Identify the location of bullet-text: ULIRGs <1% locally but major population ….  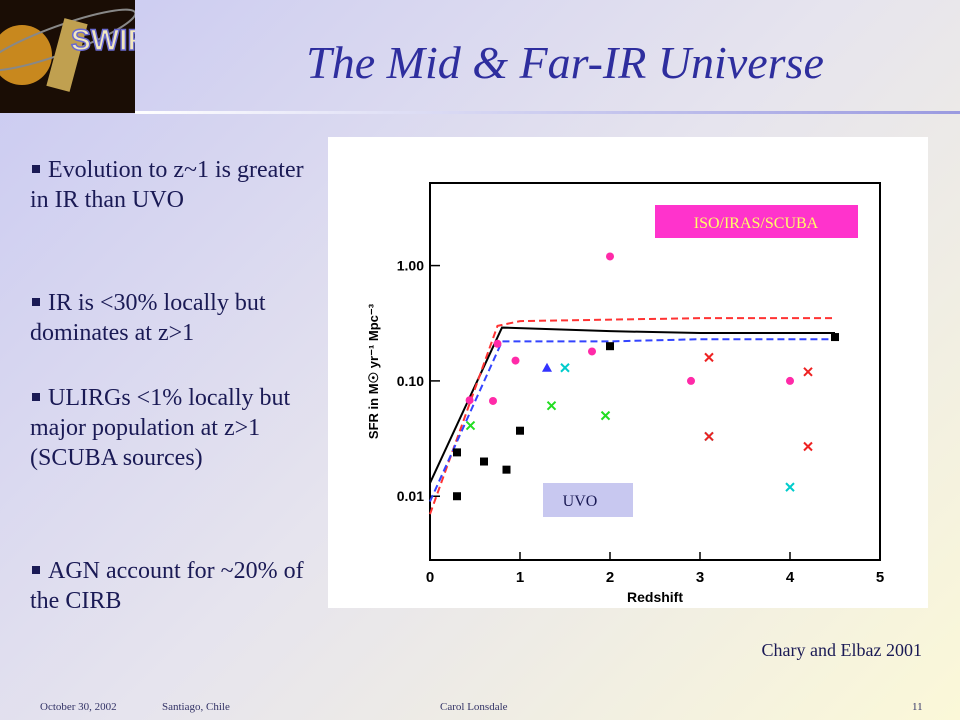
(160, 428).